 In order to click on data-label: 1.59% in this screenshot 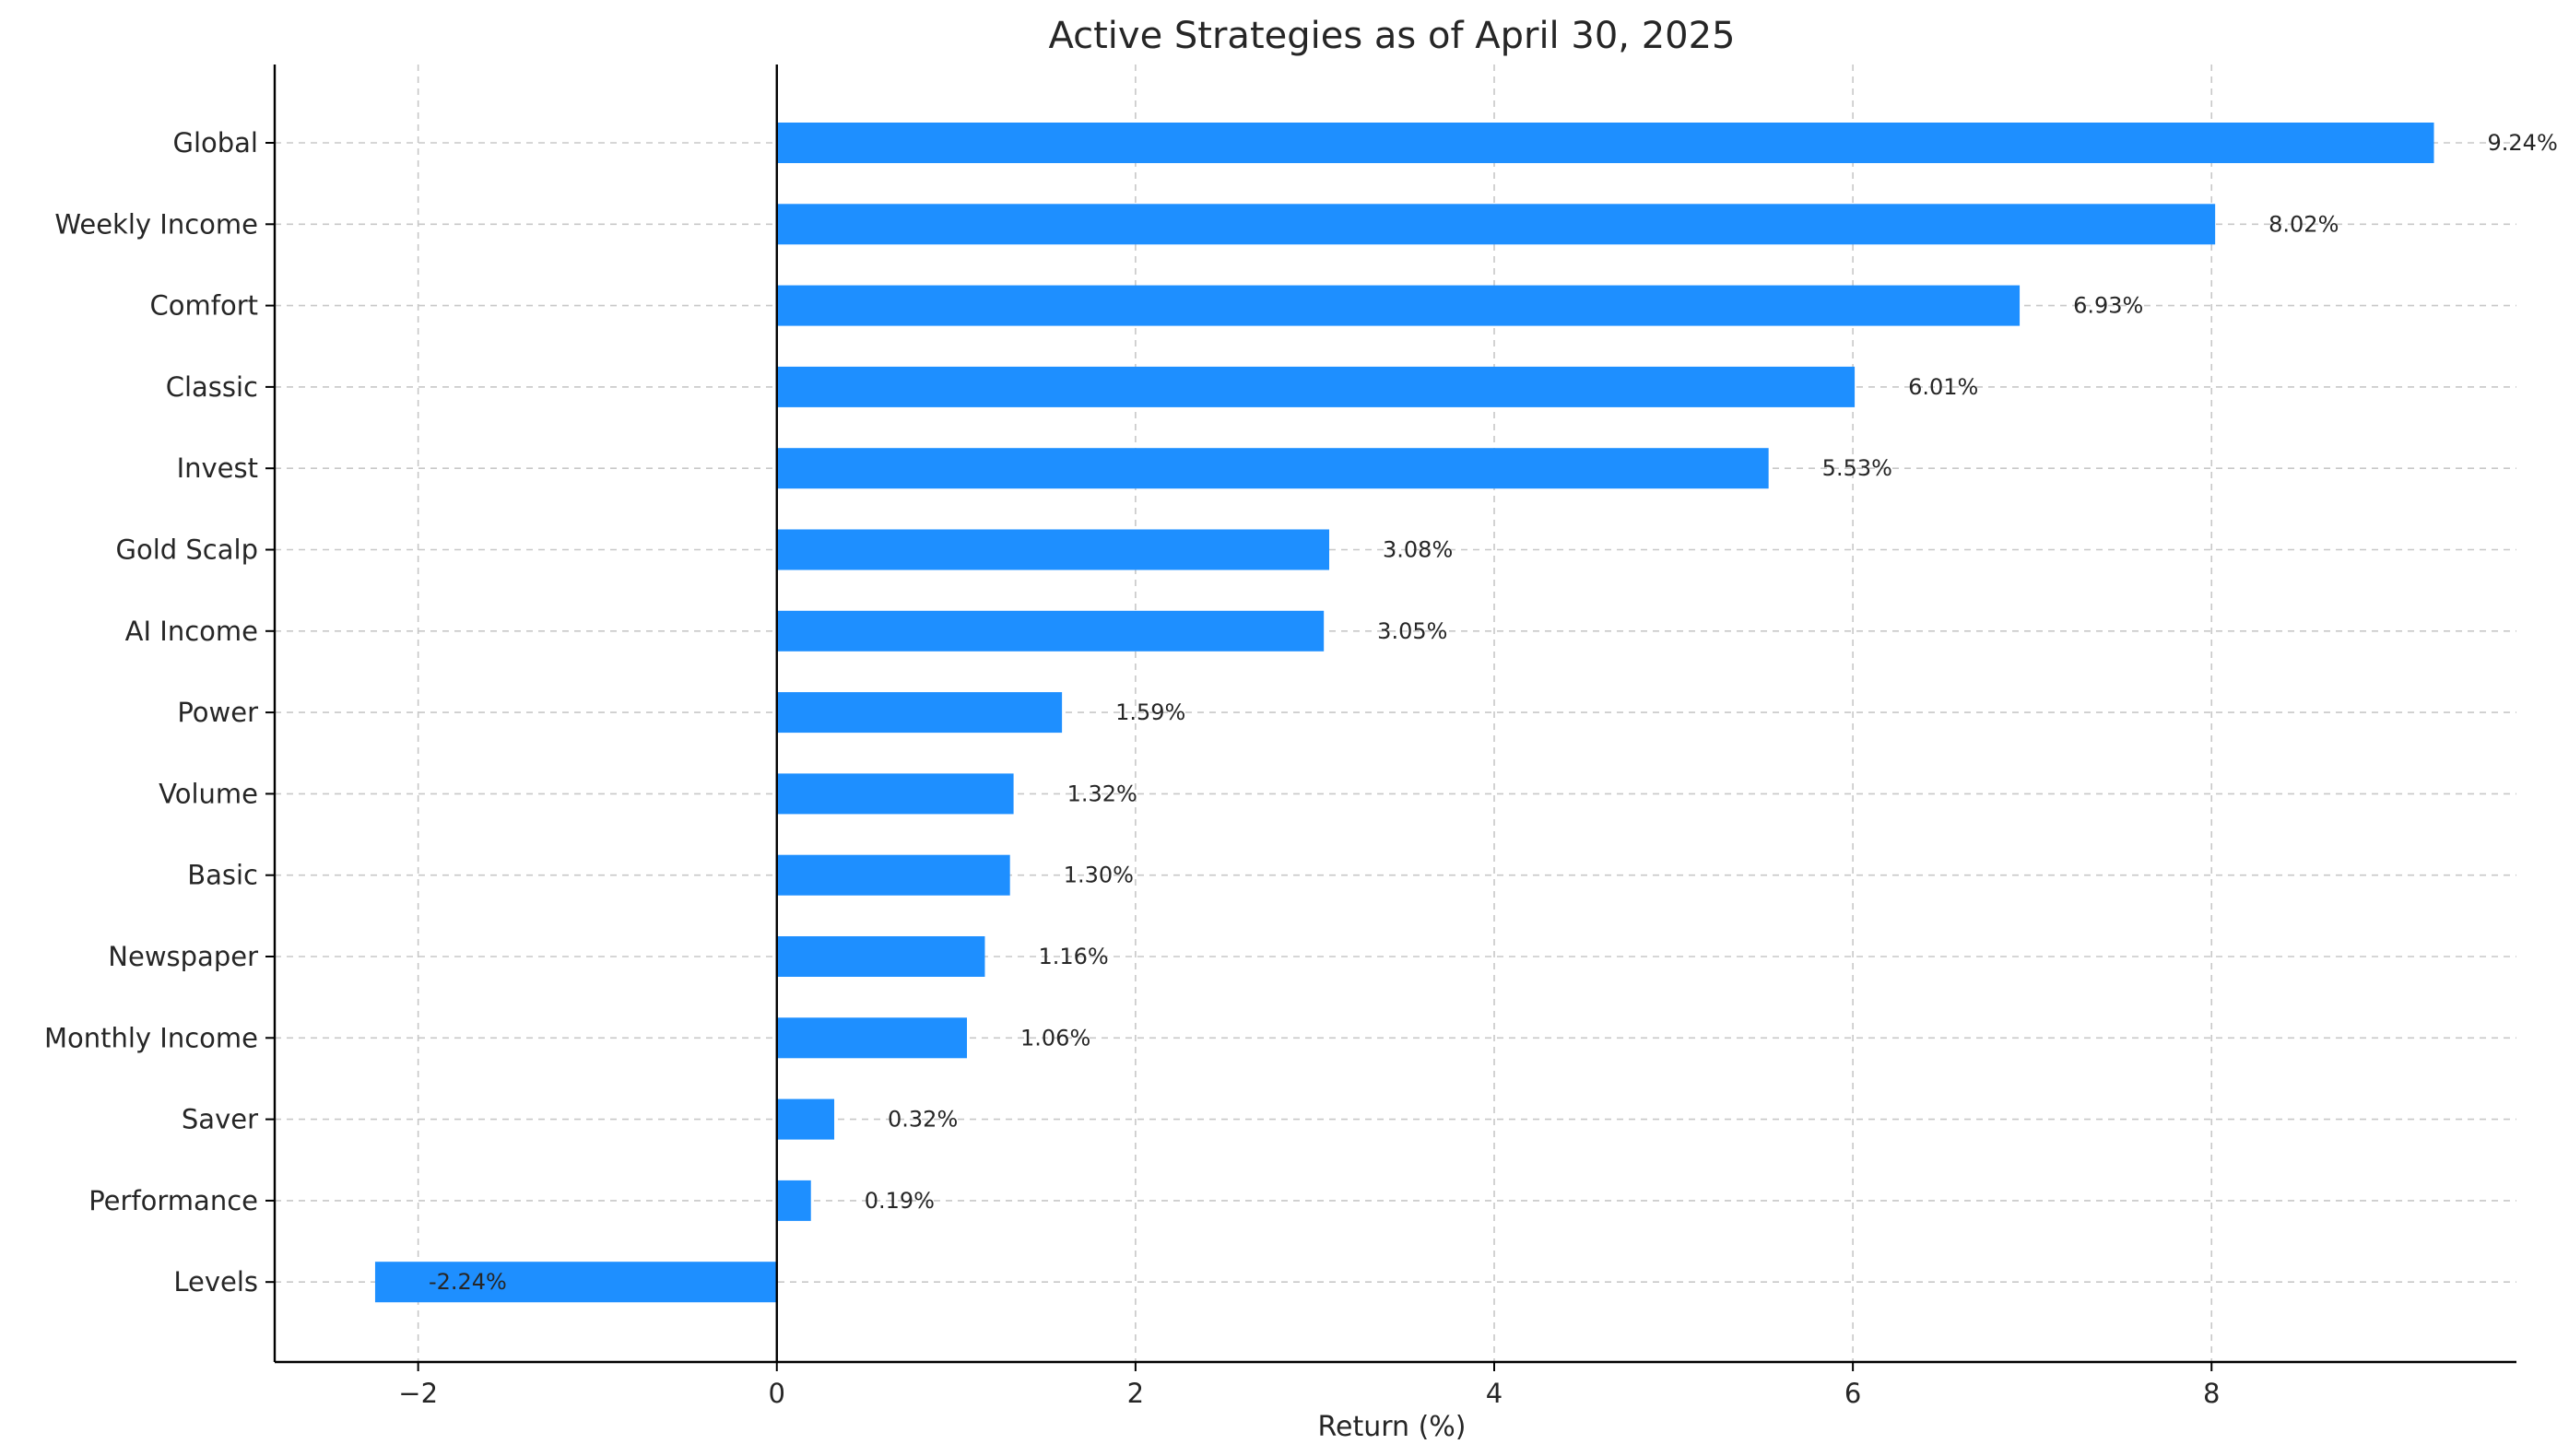, I will do `click(1150, 712)`.